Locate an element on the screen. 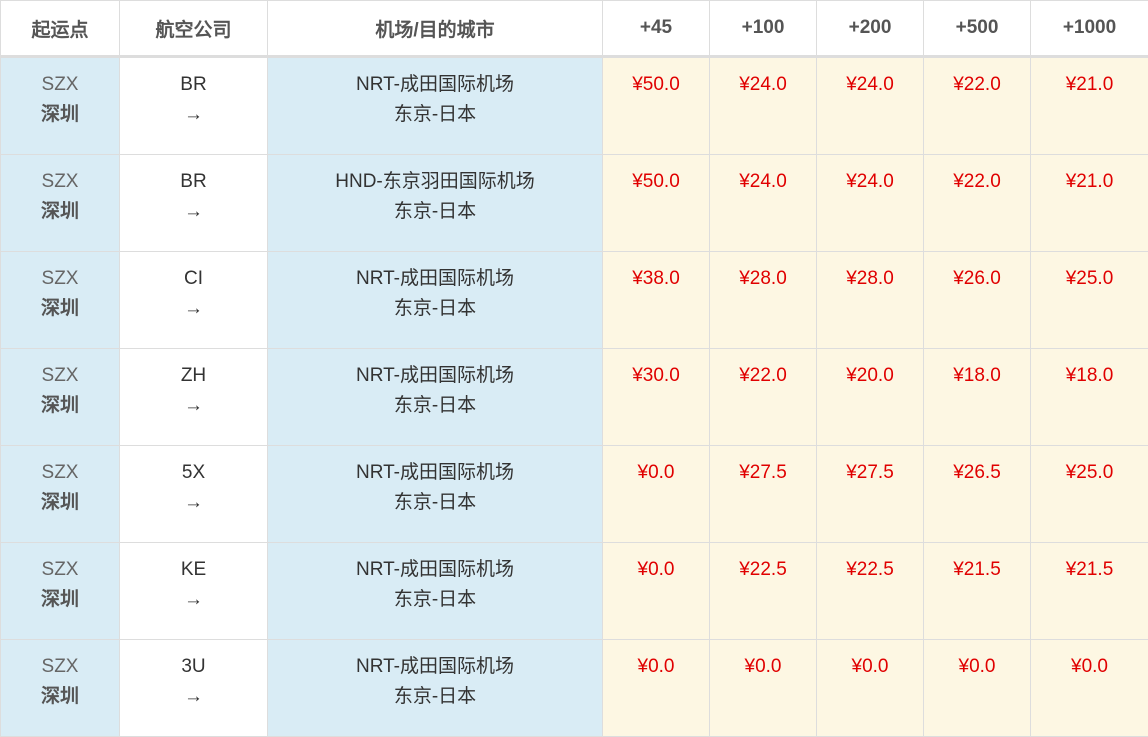 The height and width of the screenshot is (737, 1148). price-cell: ¥26.5 is located at coordinates (977, 494).